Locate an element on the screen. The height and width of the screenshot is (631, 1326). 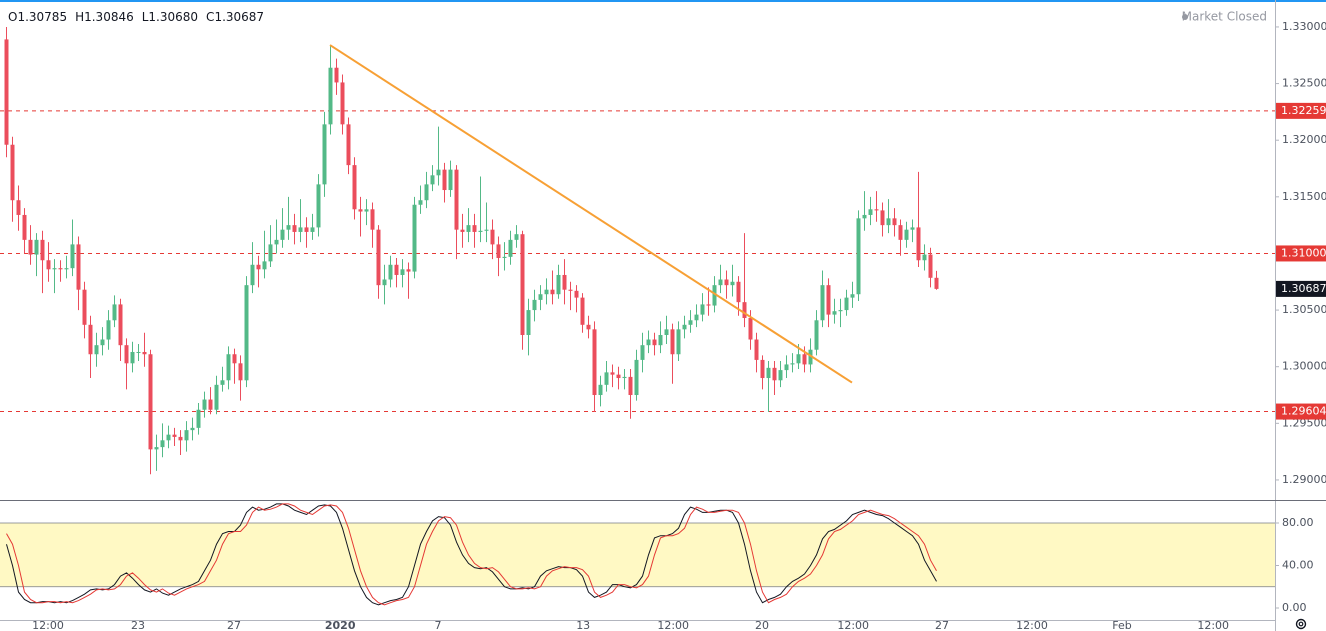
status-dot is located at coordinates (1185, 17).